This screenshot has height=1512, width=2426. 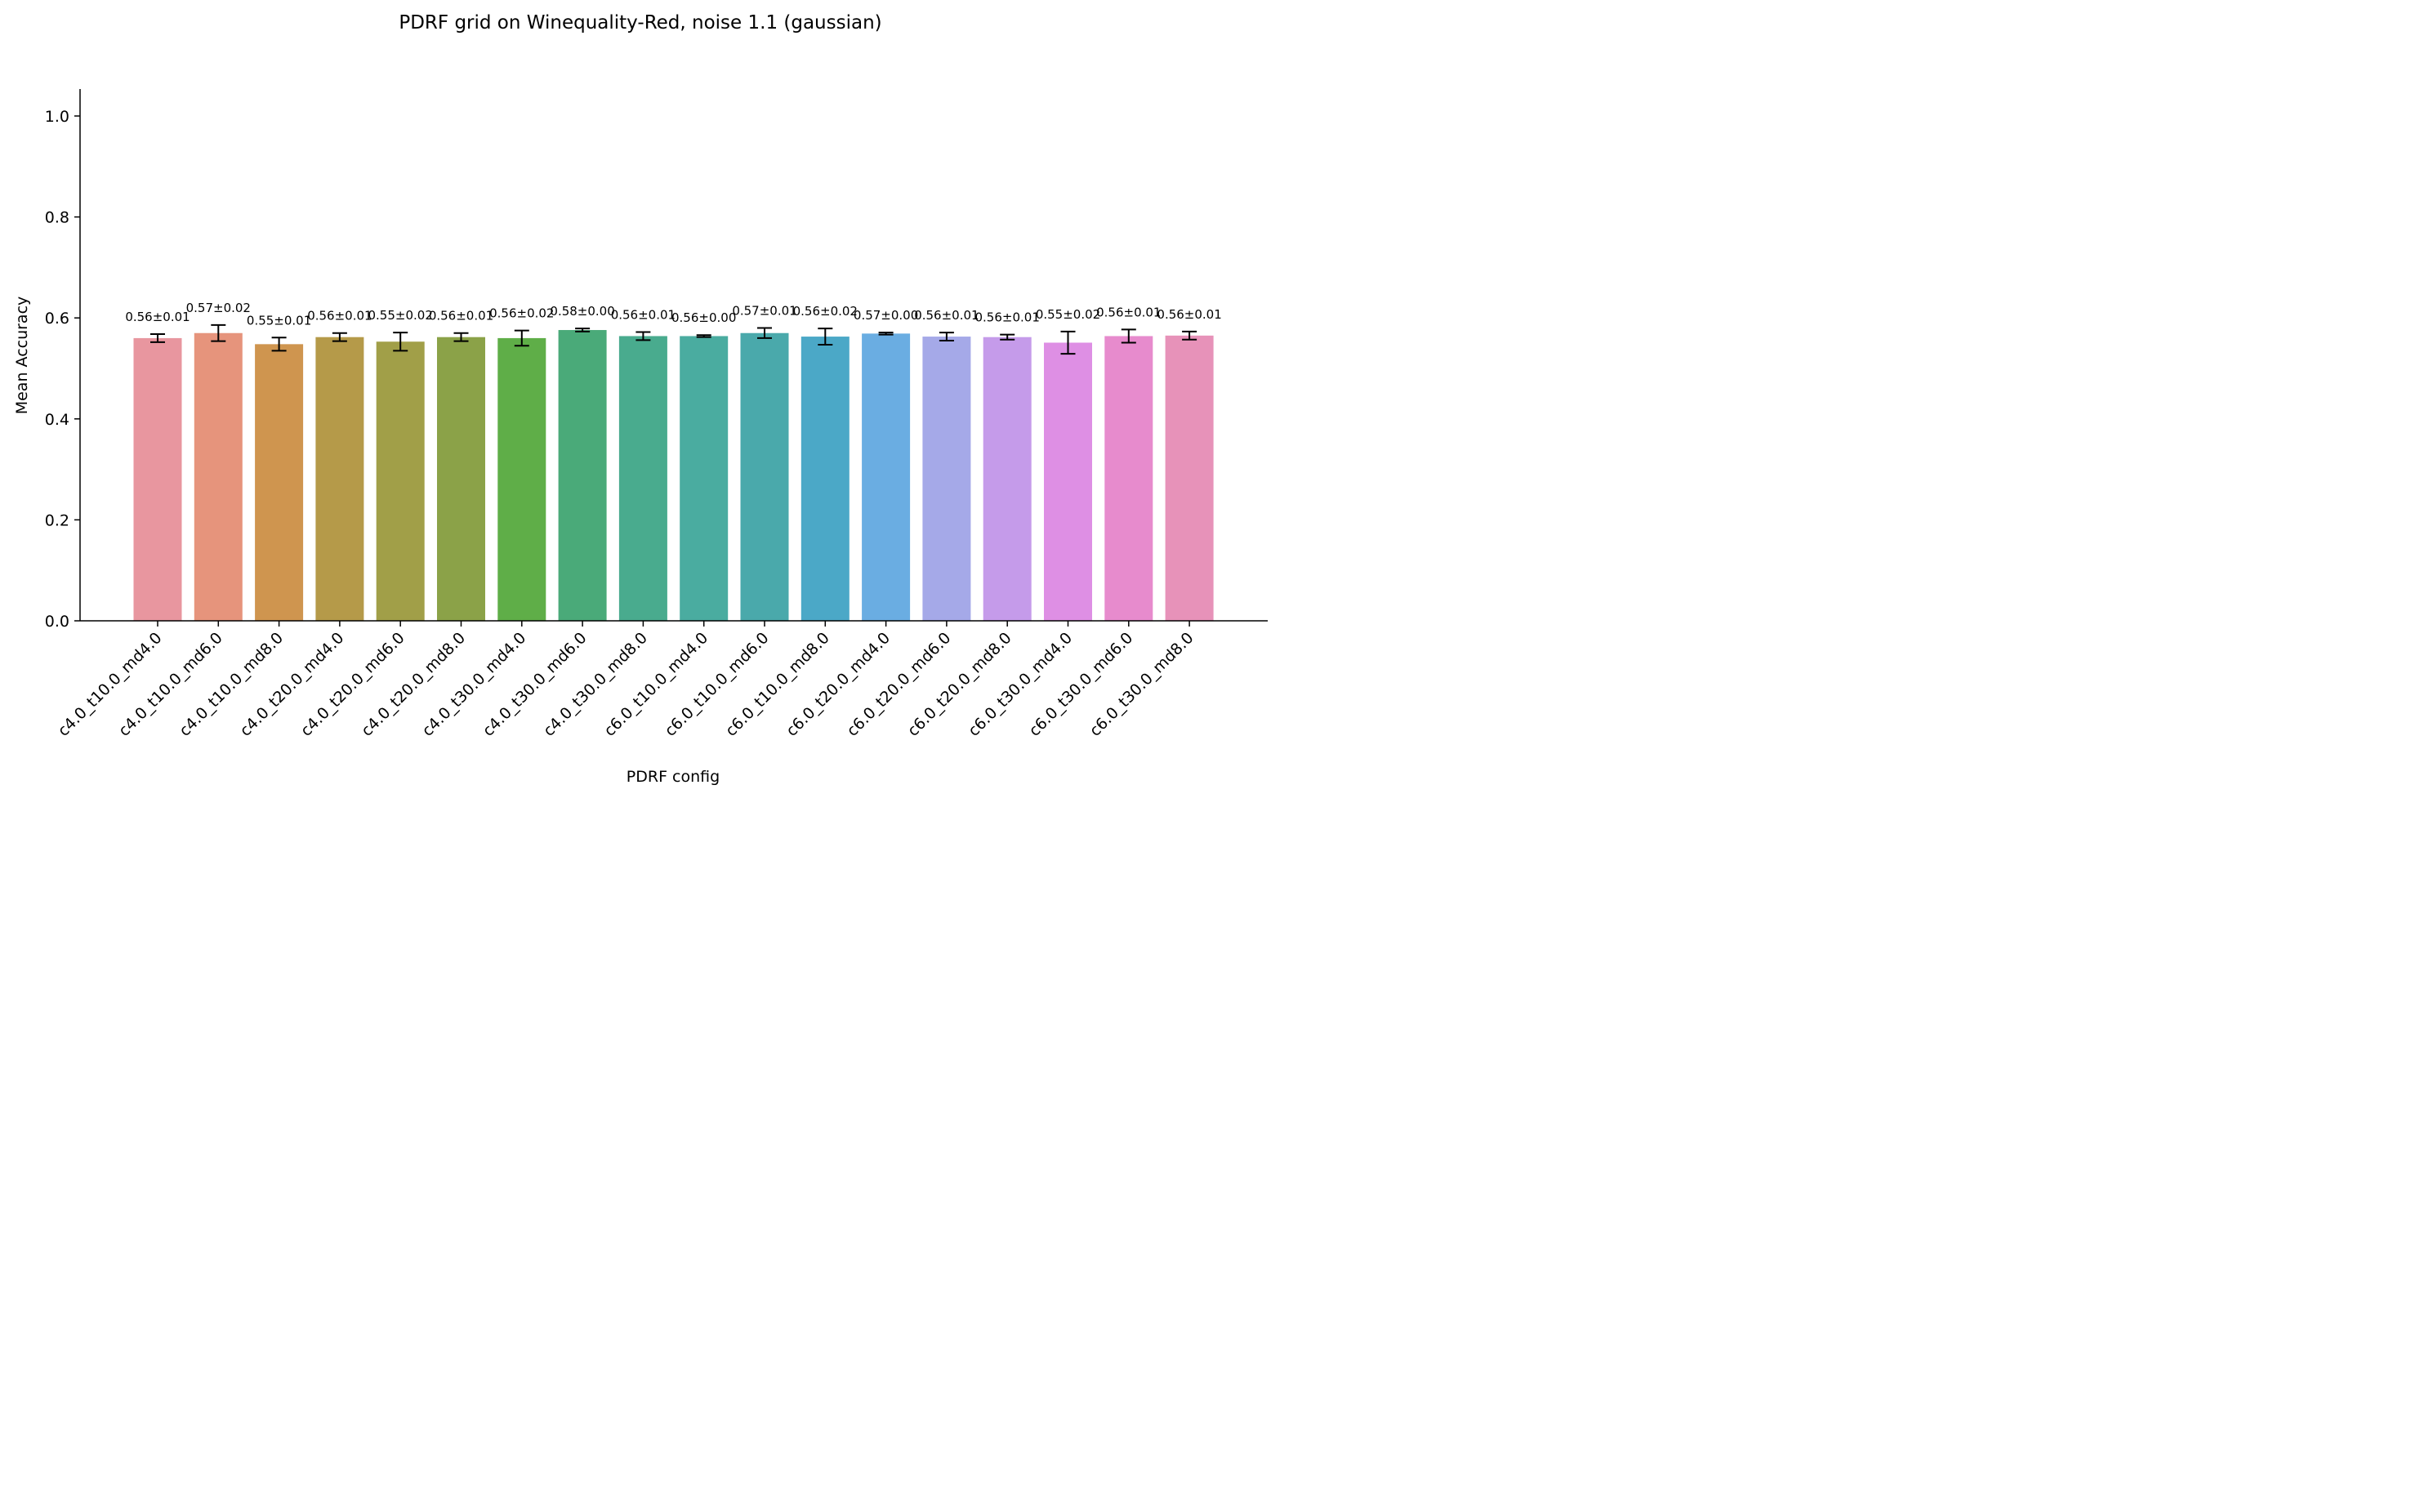 What do you see at coordinates (111, 685) in the screenshot?
I see `x-tick-label: c4.0_t10.0_md4.0` at bounding box center [111, 685].